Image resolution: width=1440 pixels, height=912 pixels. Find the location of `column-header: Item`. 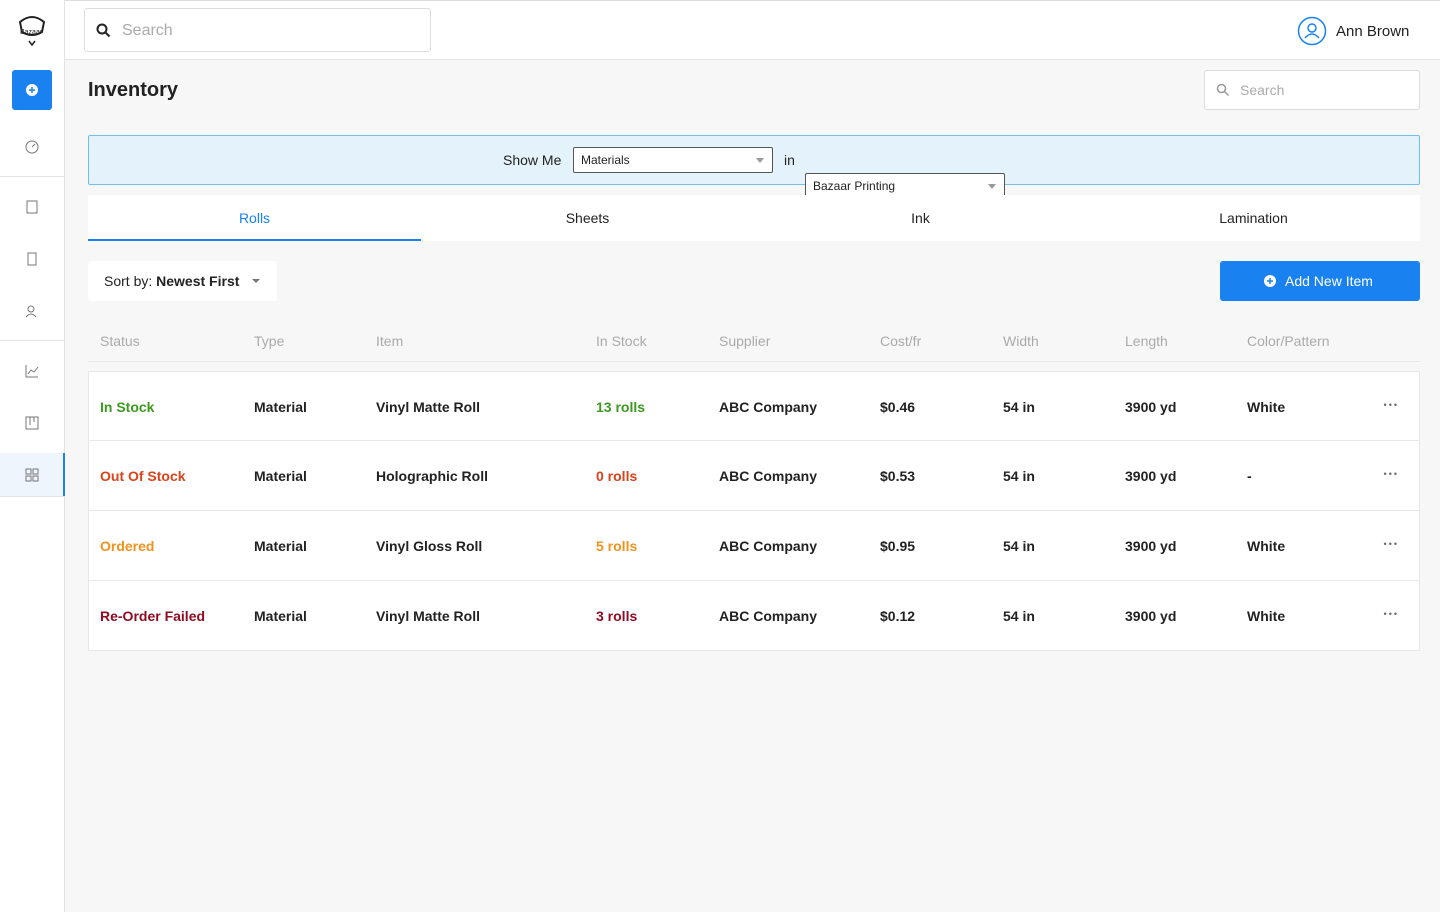

column-header: Item is located at coordinates (390, 341).